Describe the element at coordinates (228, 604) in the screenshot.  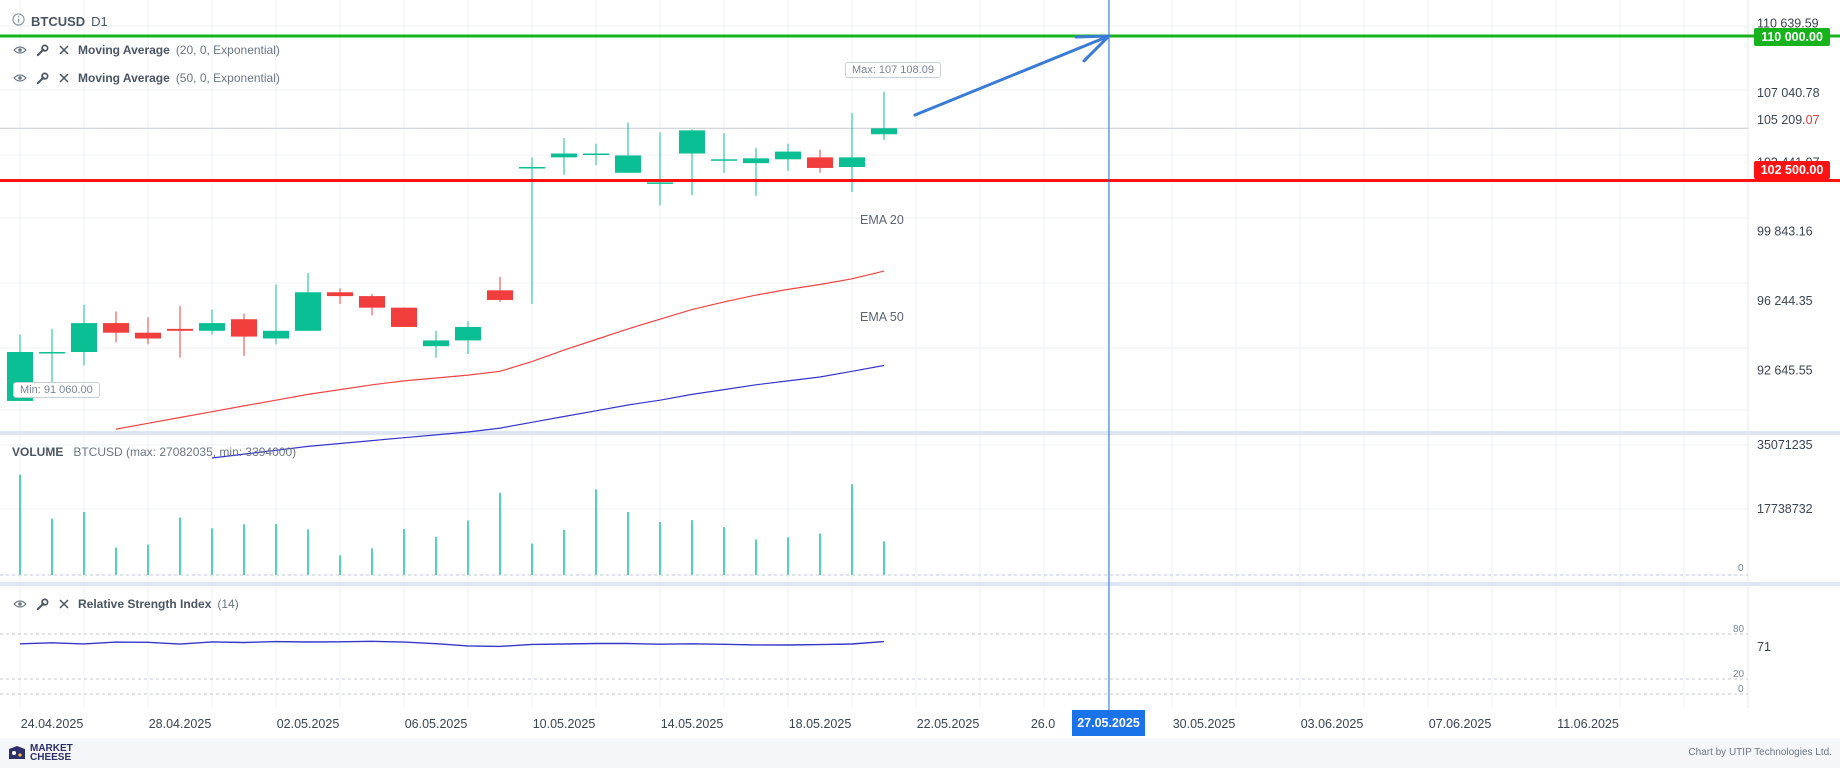
I see `rsi-params: (14)` at that location.